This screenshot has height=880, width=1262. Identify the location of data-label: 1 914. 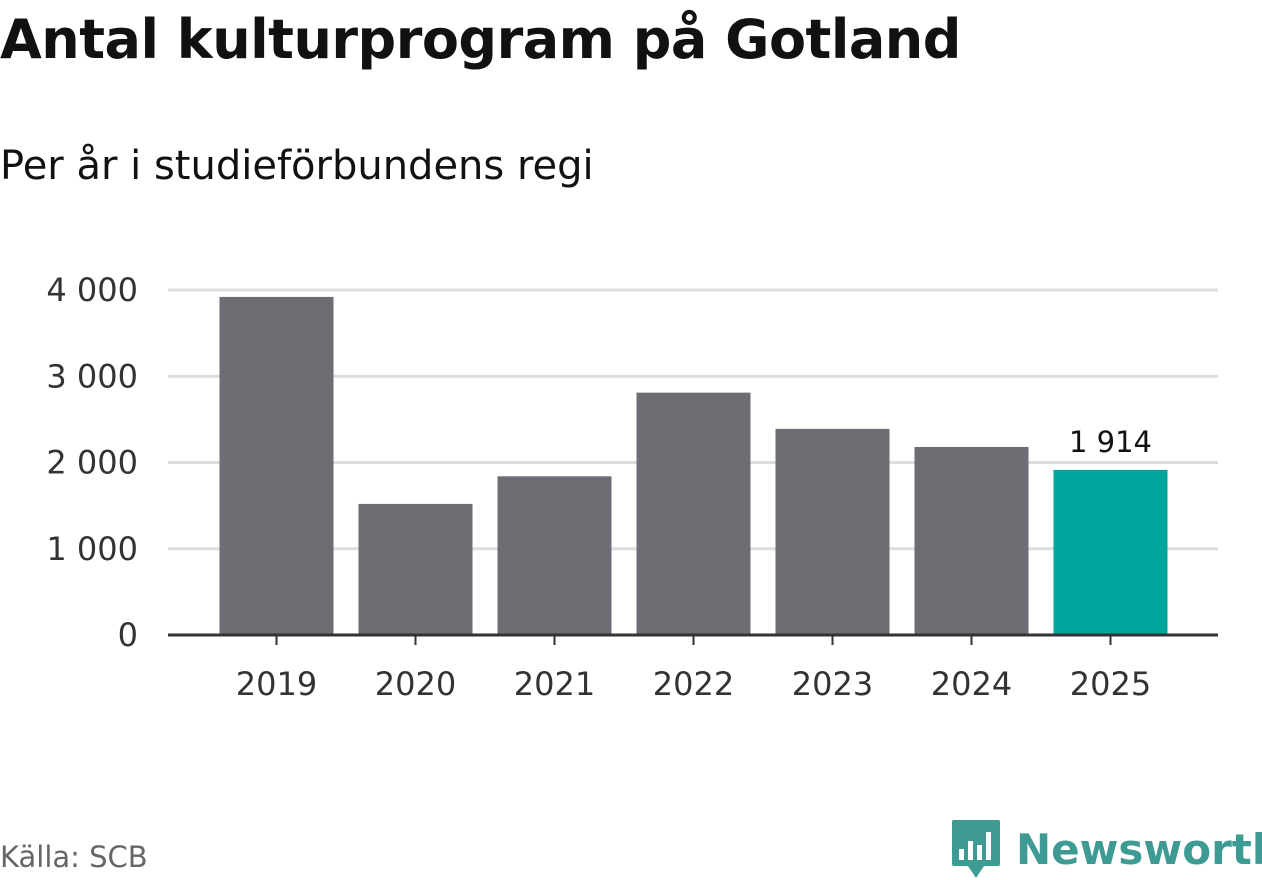
(1110, 442).